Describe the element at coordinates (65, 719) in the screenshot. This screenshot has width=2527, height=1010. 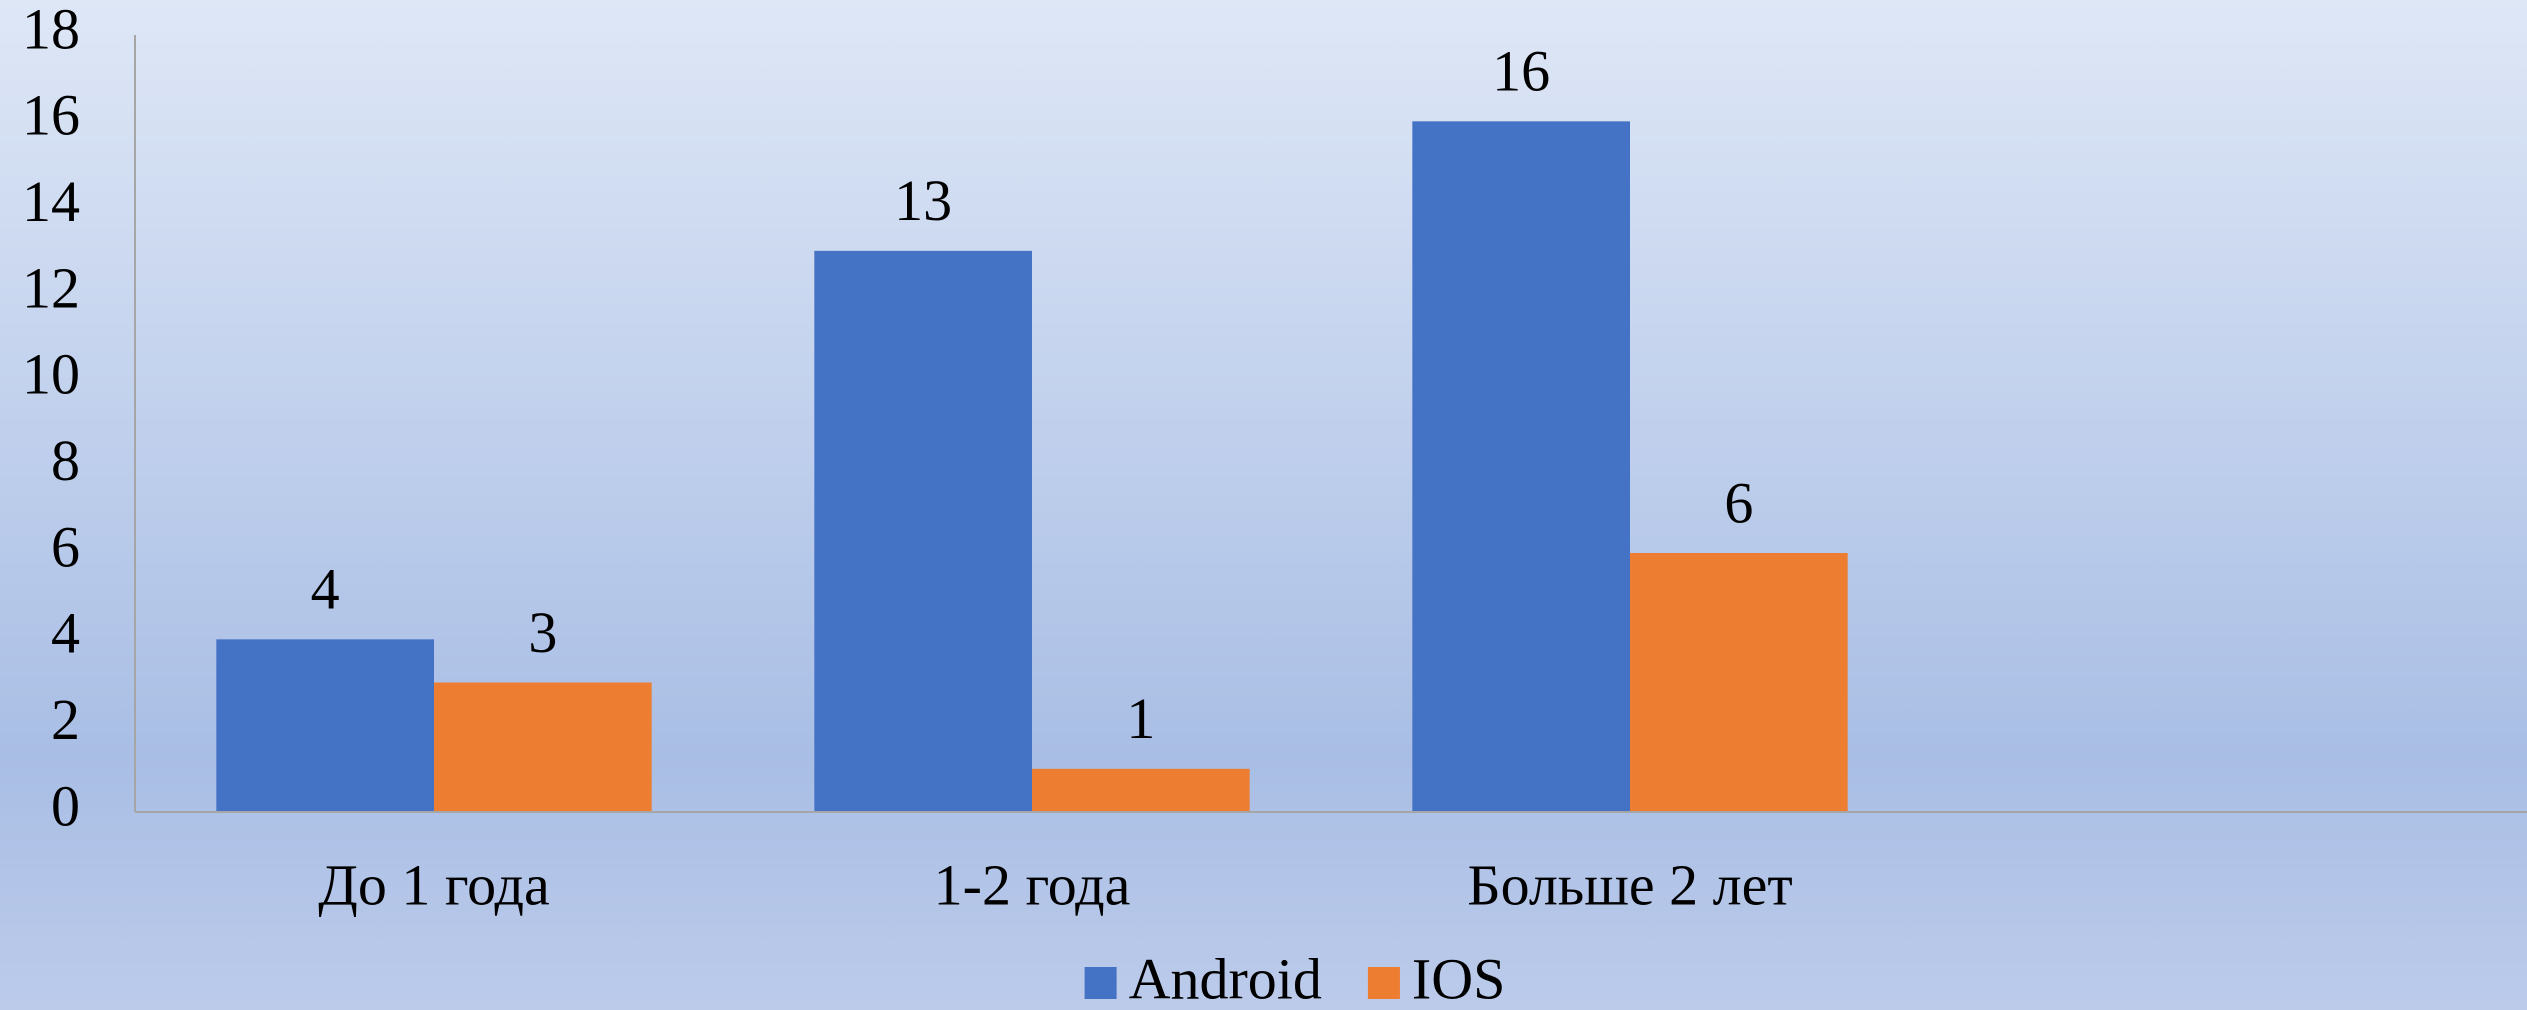
I see `y-tick-label: 2` at that location.